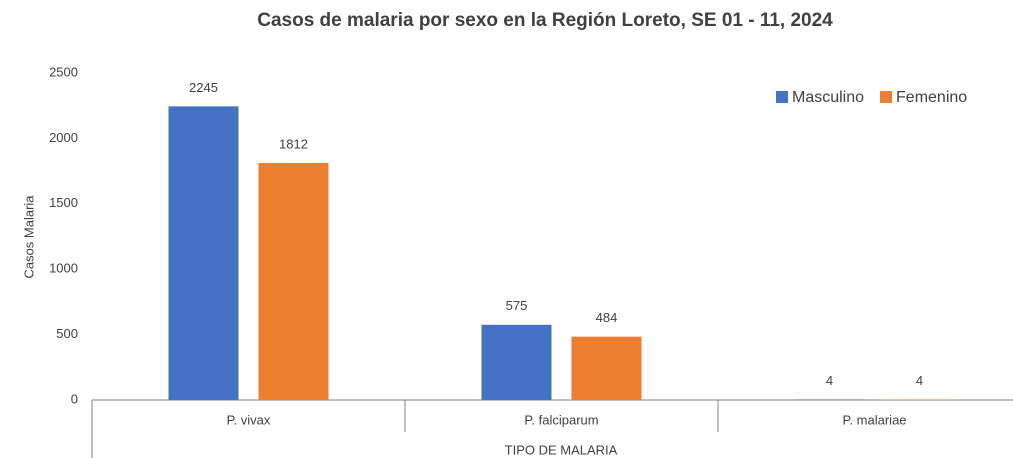 The width and height of the screenshot is (1013, 458). What do you see at coordinates (67, 333) in the screenshot?
I see `y-tick-label: 500` at bounding box center [67, 333].